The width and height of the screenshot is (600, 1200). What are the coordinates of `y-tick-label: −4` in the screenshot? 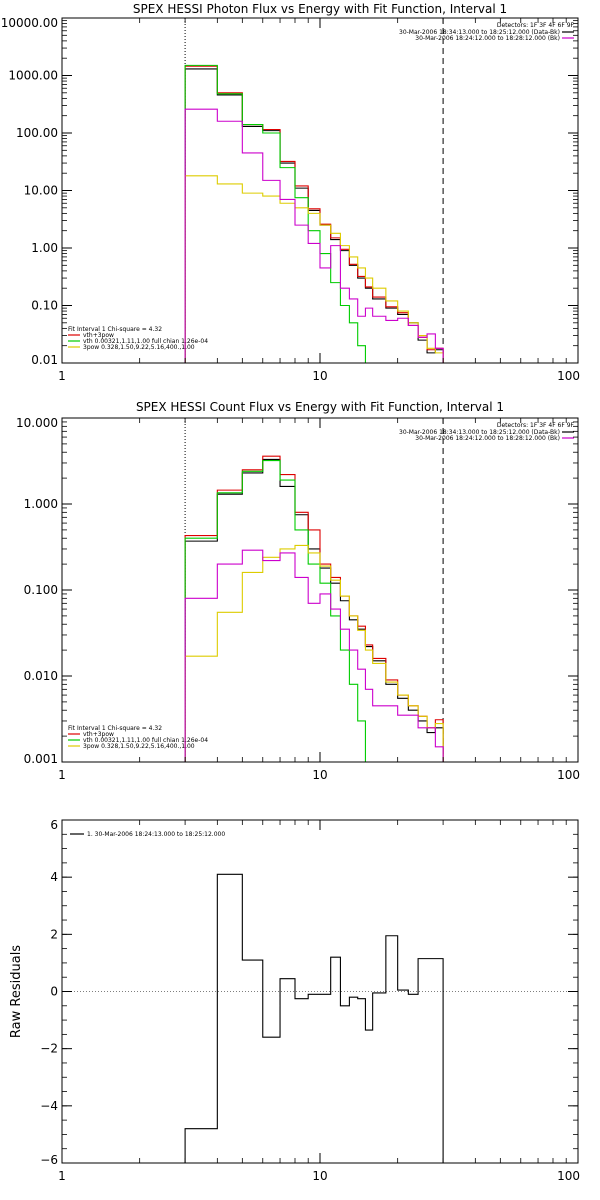 It's located at (49, 1106).